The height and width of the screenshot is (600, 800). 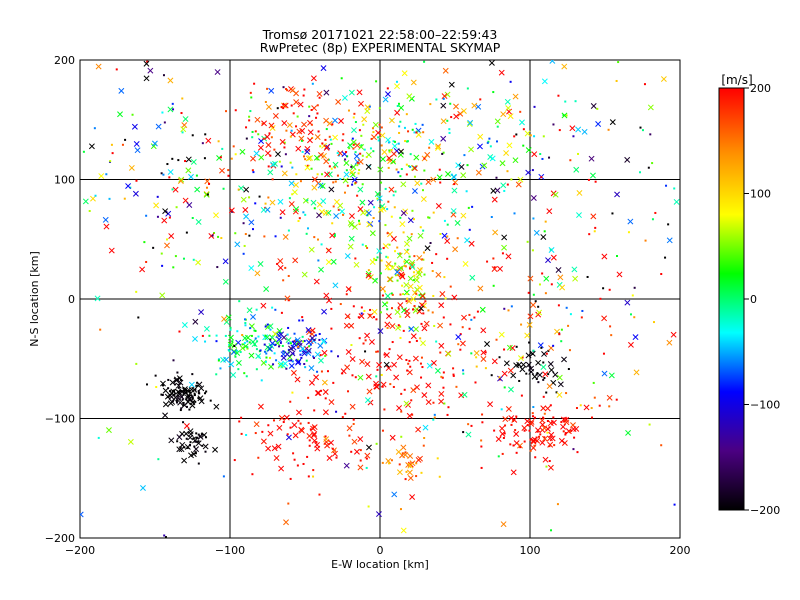 I want to click on y-tick-label: 100, so click(x=64, y=180).